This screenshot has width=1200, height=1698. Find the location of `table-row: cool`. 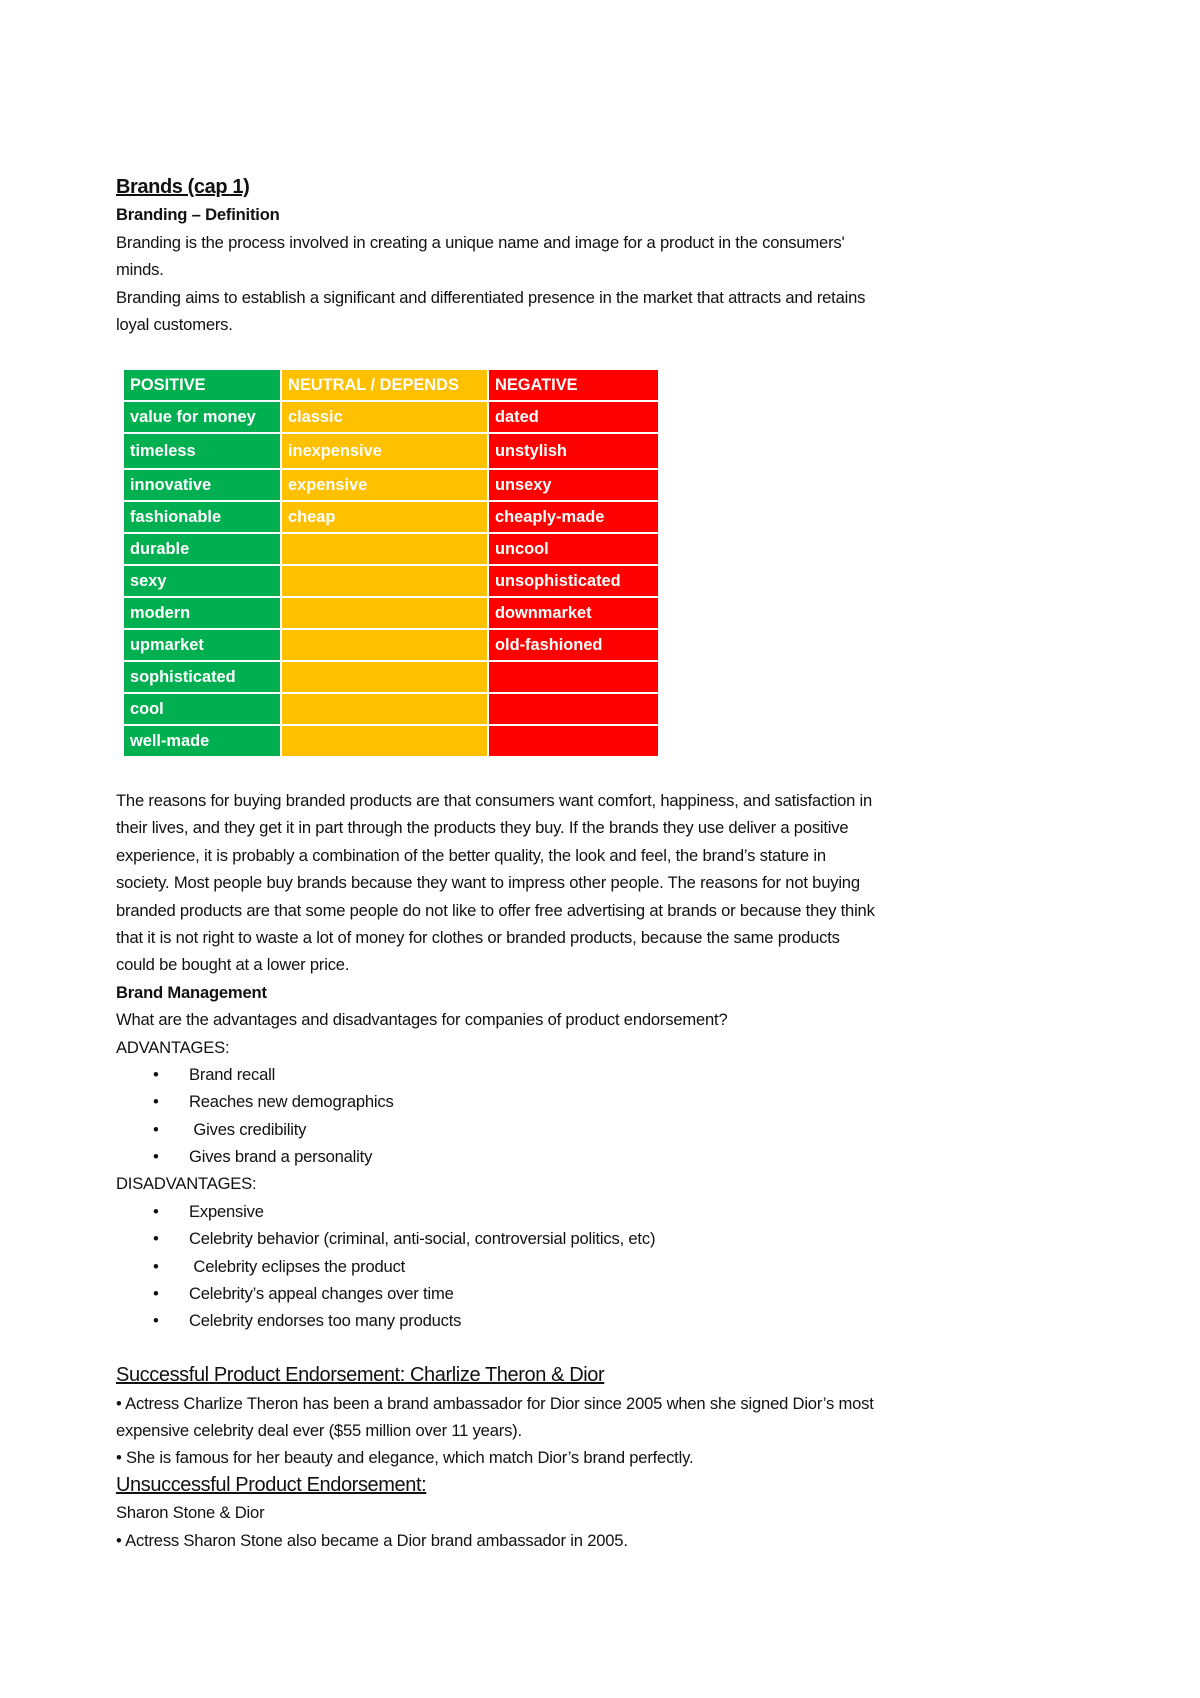

table-row: cool is located at coordinates (391, 709).